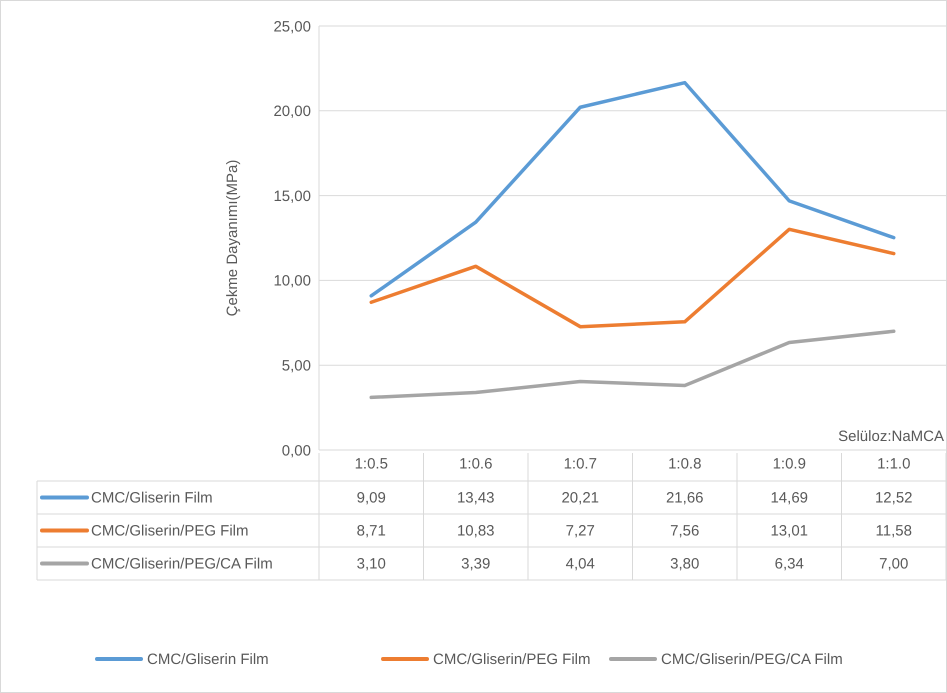 The width and height of the screenshot is (947, 693). Describe the element at coordinates (475, 498) in the screenshot. I see `data-label: 13,43` at that location.